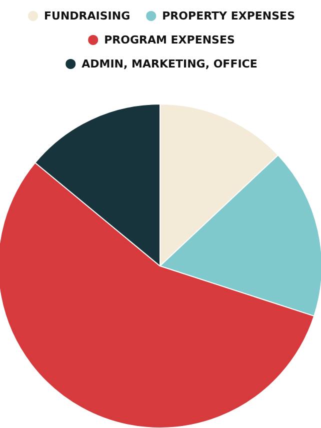 The image size is (321, 428). What do you see at coordinates (87, 16) in the screenshot?
I see `legend-label: FUNDRAISING` at bounding box center [87, 16].